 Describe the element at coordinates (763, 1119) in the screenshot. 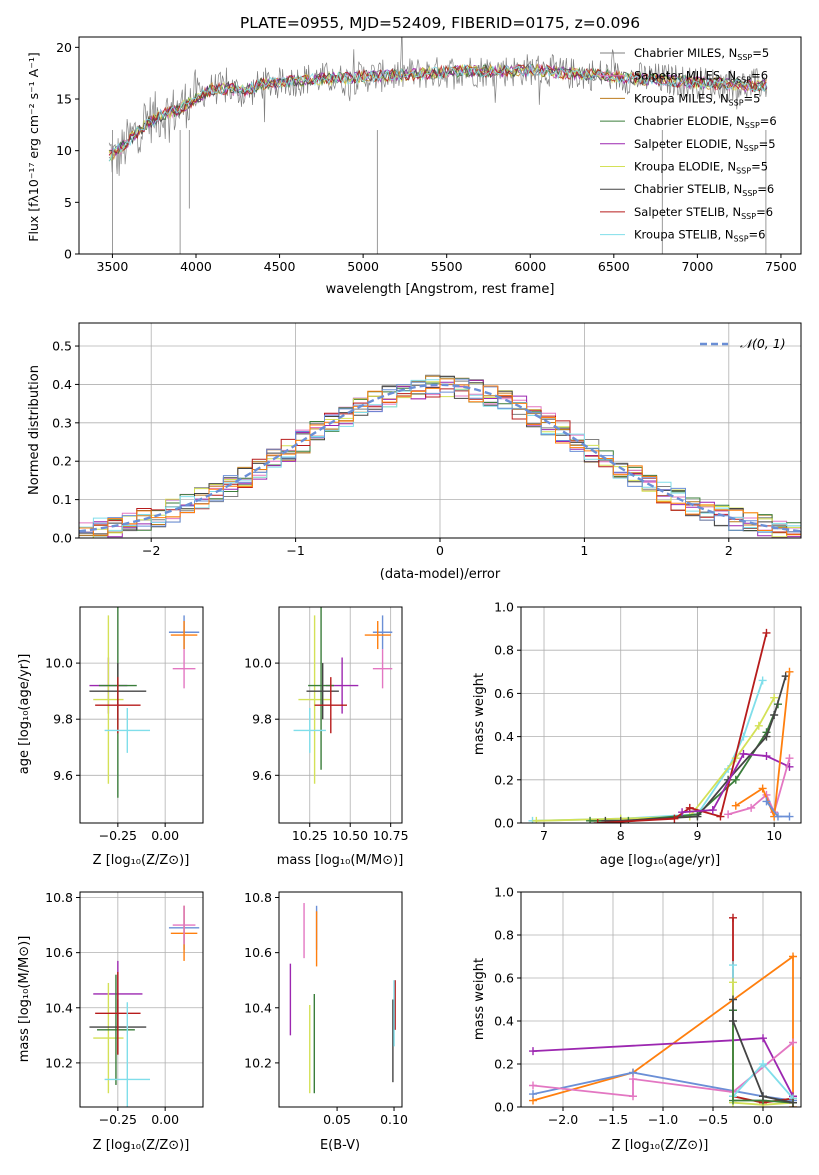

I see `x-tick-label: 0.0` at that location.